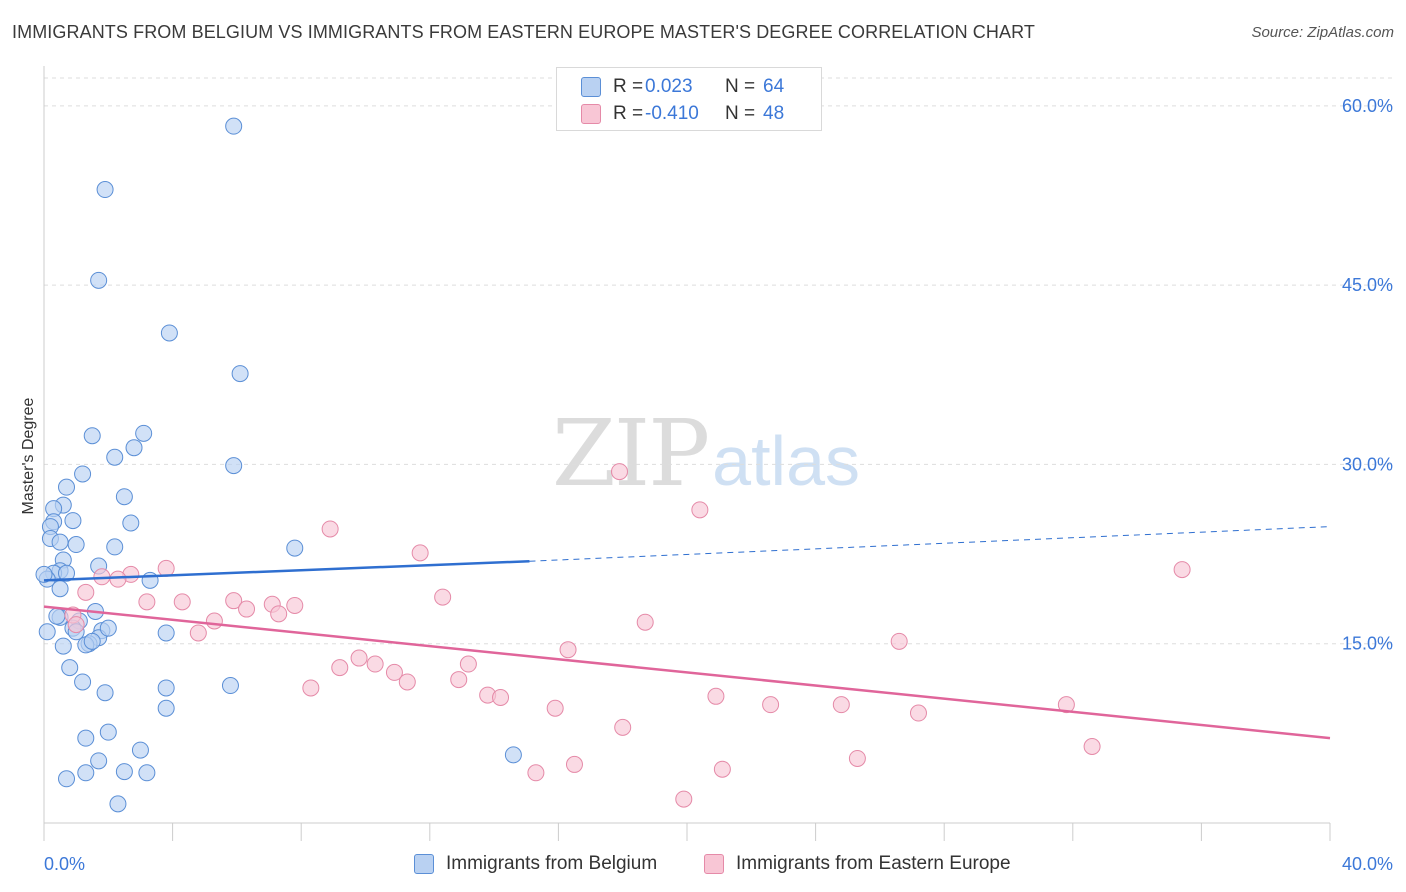 The image size is (1406, 892). I want to click on legend-swatch-belgium, so click(591, 87).